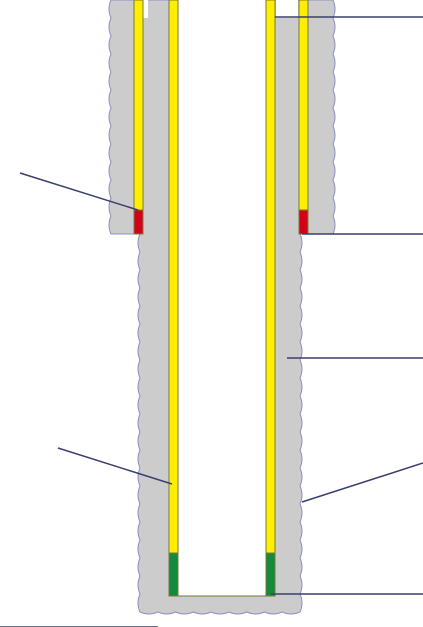  I want to click on annulus-top-right, so click(287, 9).